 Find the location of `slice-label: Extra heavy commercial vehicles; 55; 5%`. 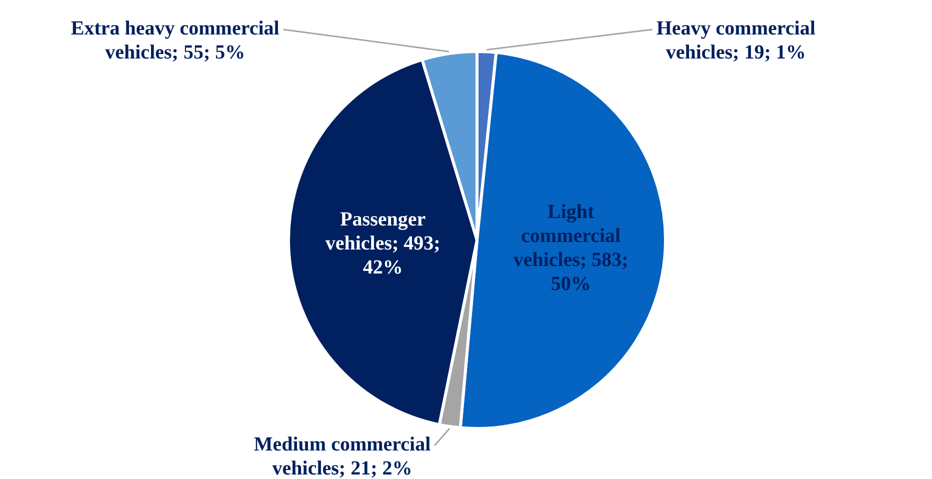

slice-label: Extra heavy commercial vehicles; 55; 5% is located at coordinates (175, 41).